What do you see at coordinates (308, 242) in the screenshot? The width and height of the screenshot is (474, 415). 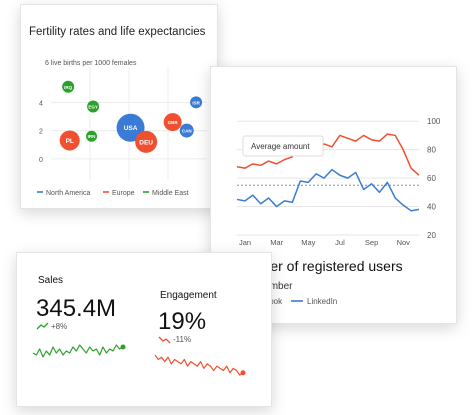 I see `x-tick-label: May` at bounding box center [308, 242].